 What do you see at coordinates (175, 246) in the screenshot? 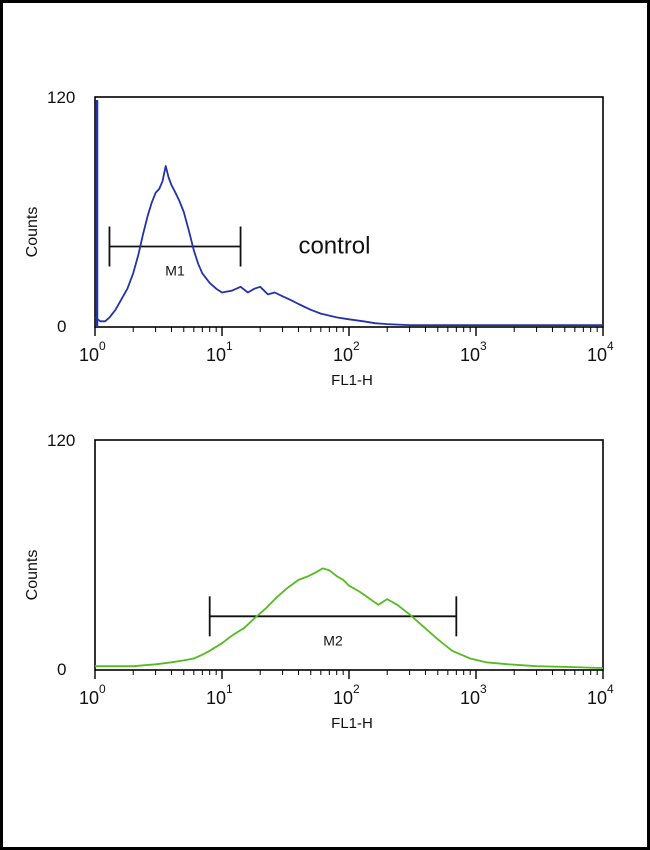
I see `gate-marker-m1` at bounding box center [175, 246].